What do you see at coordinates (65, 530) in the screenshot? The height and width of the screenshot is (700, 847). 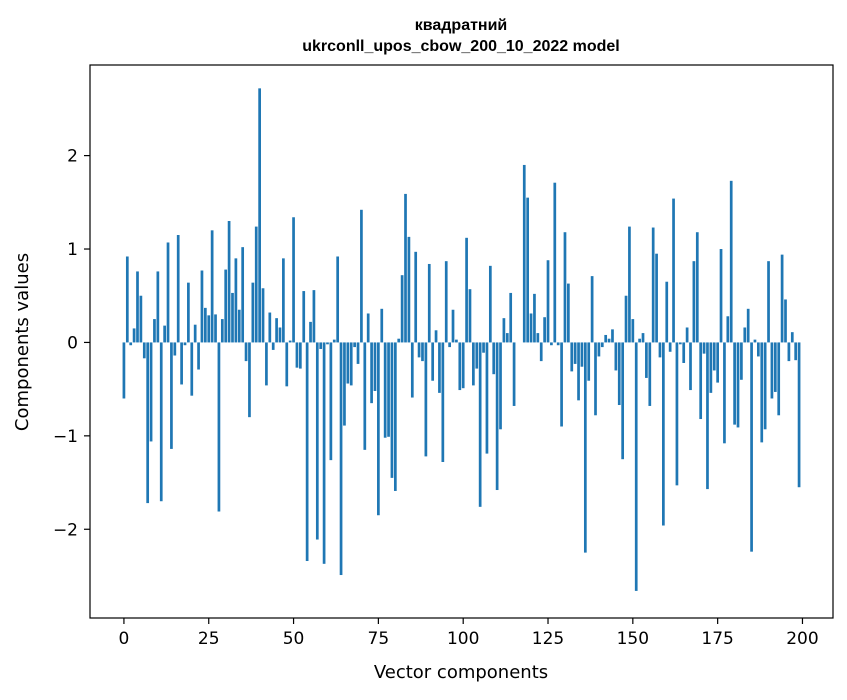 I see `y-tick-label: −2` at bounding box center [65, 530].